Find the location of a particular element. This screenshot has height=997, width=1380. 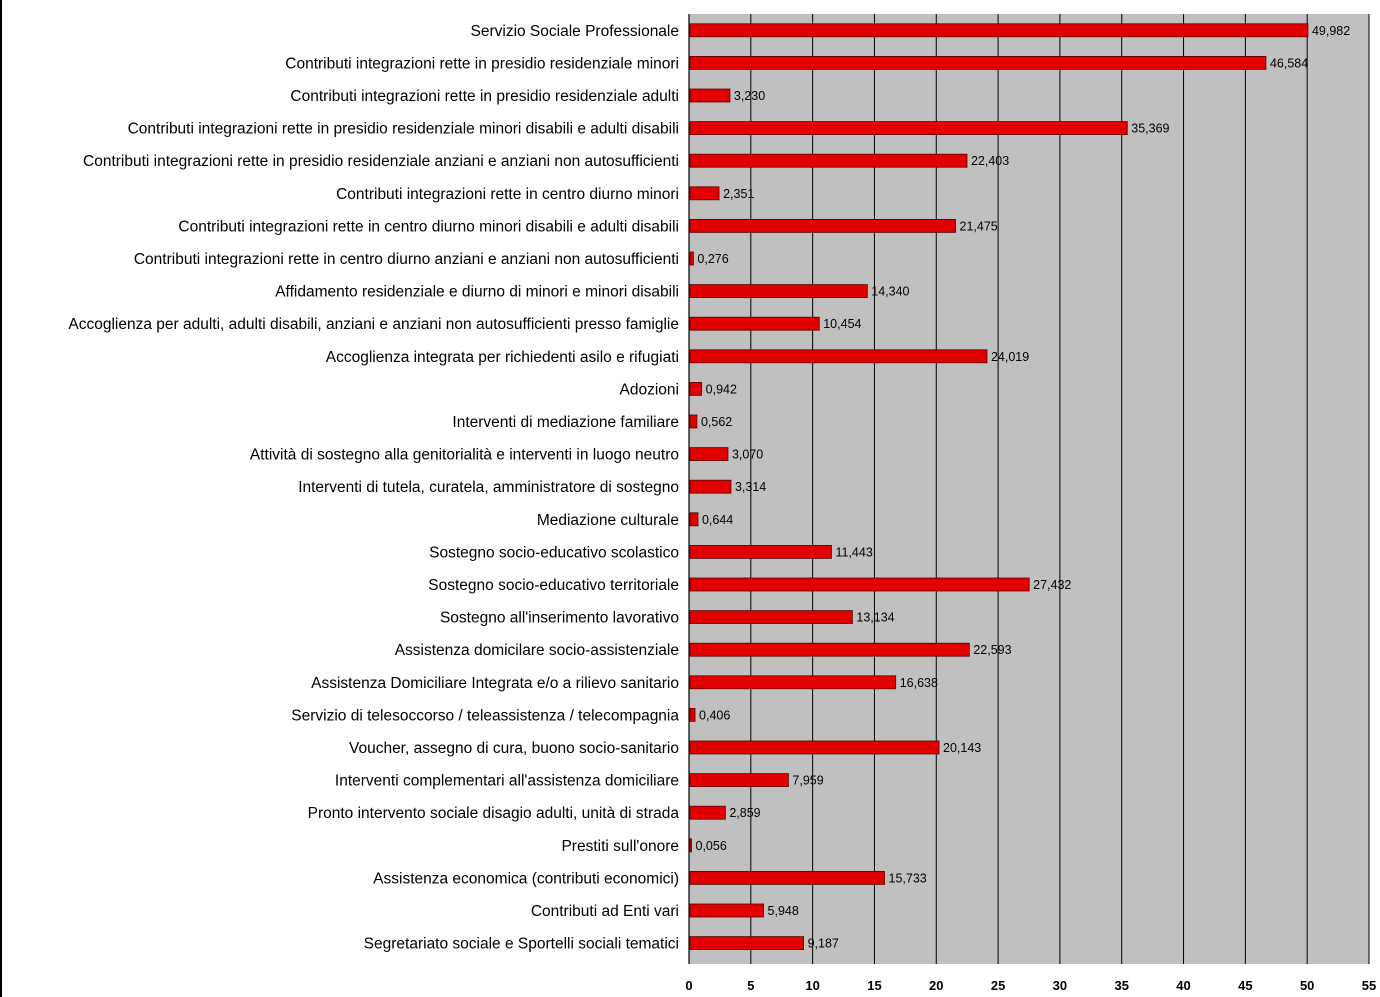

x-tick-label: 40 is located at coordinates (1183, 985).